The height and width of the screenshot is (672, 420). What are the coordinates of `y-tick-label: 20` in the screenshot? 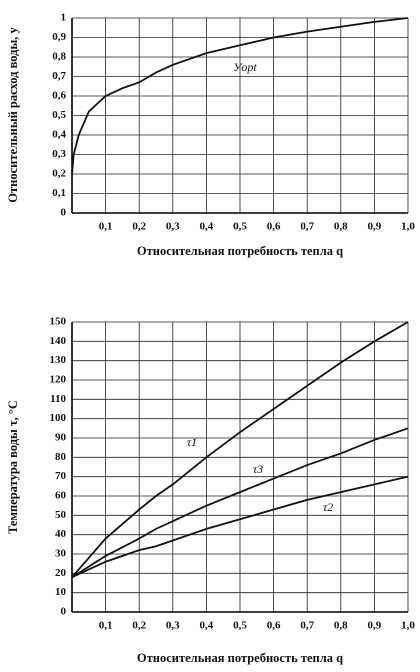 It's located at (61, 573).